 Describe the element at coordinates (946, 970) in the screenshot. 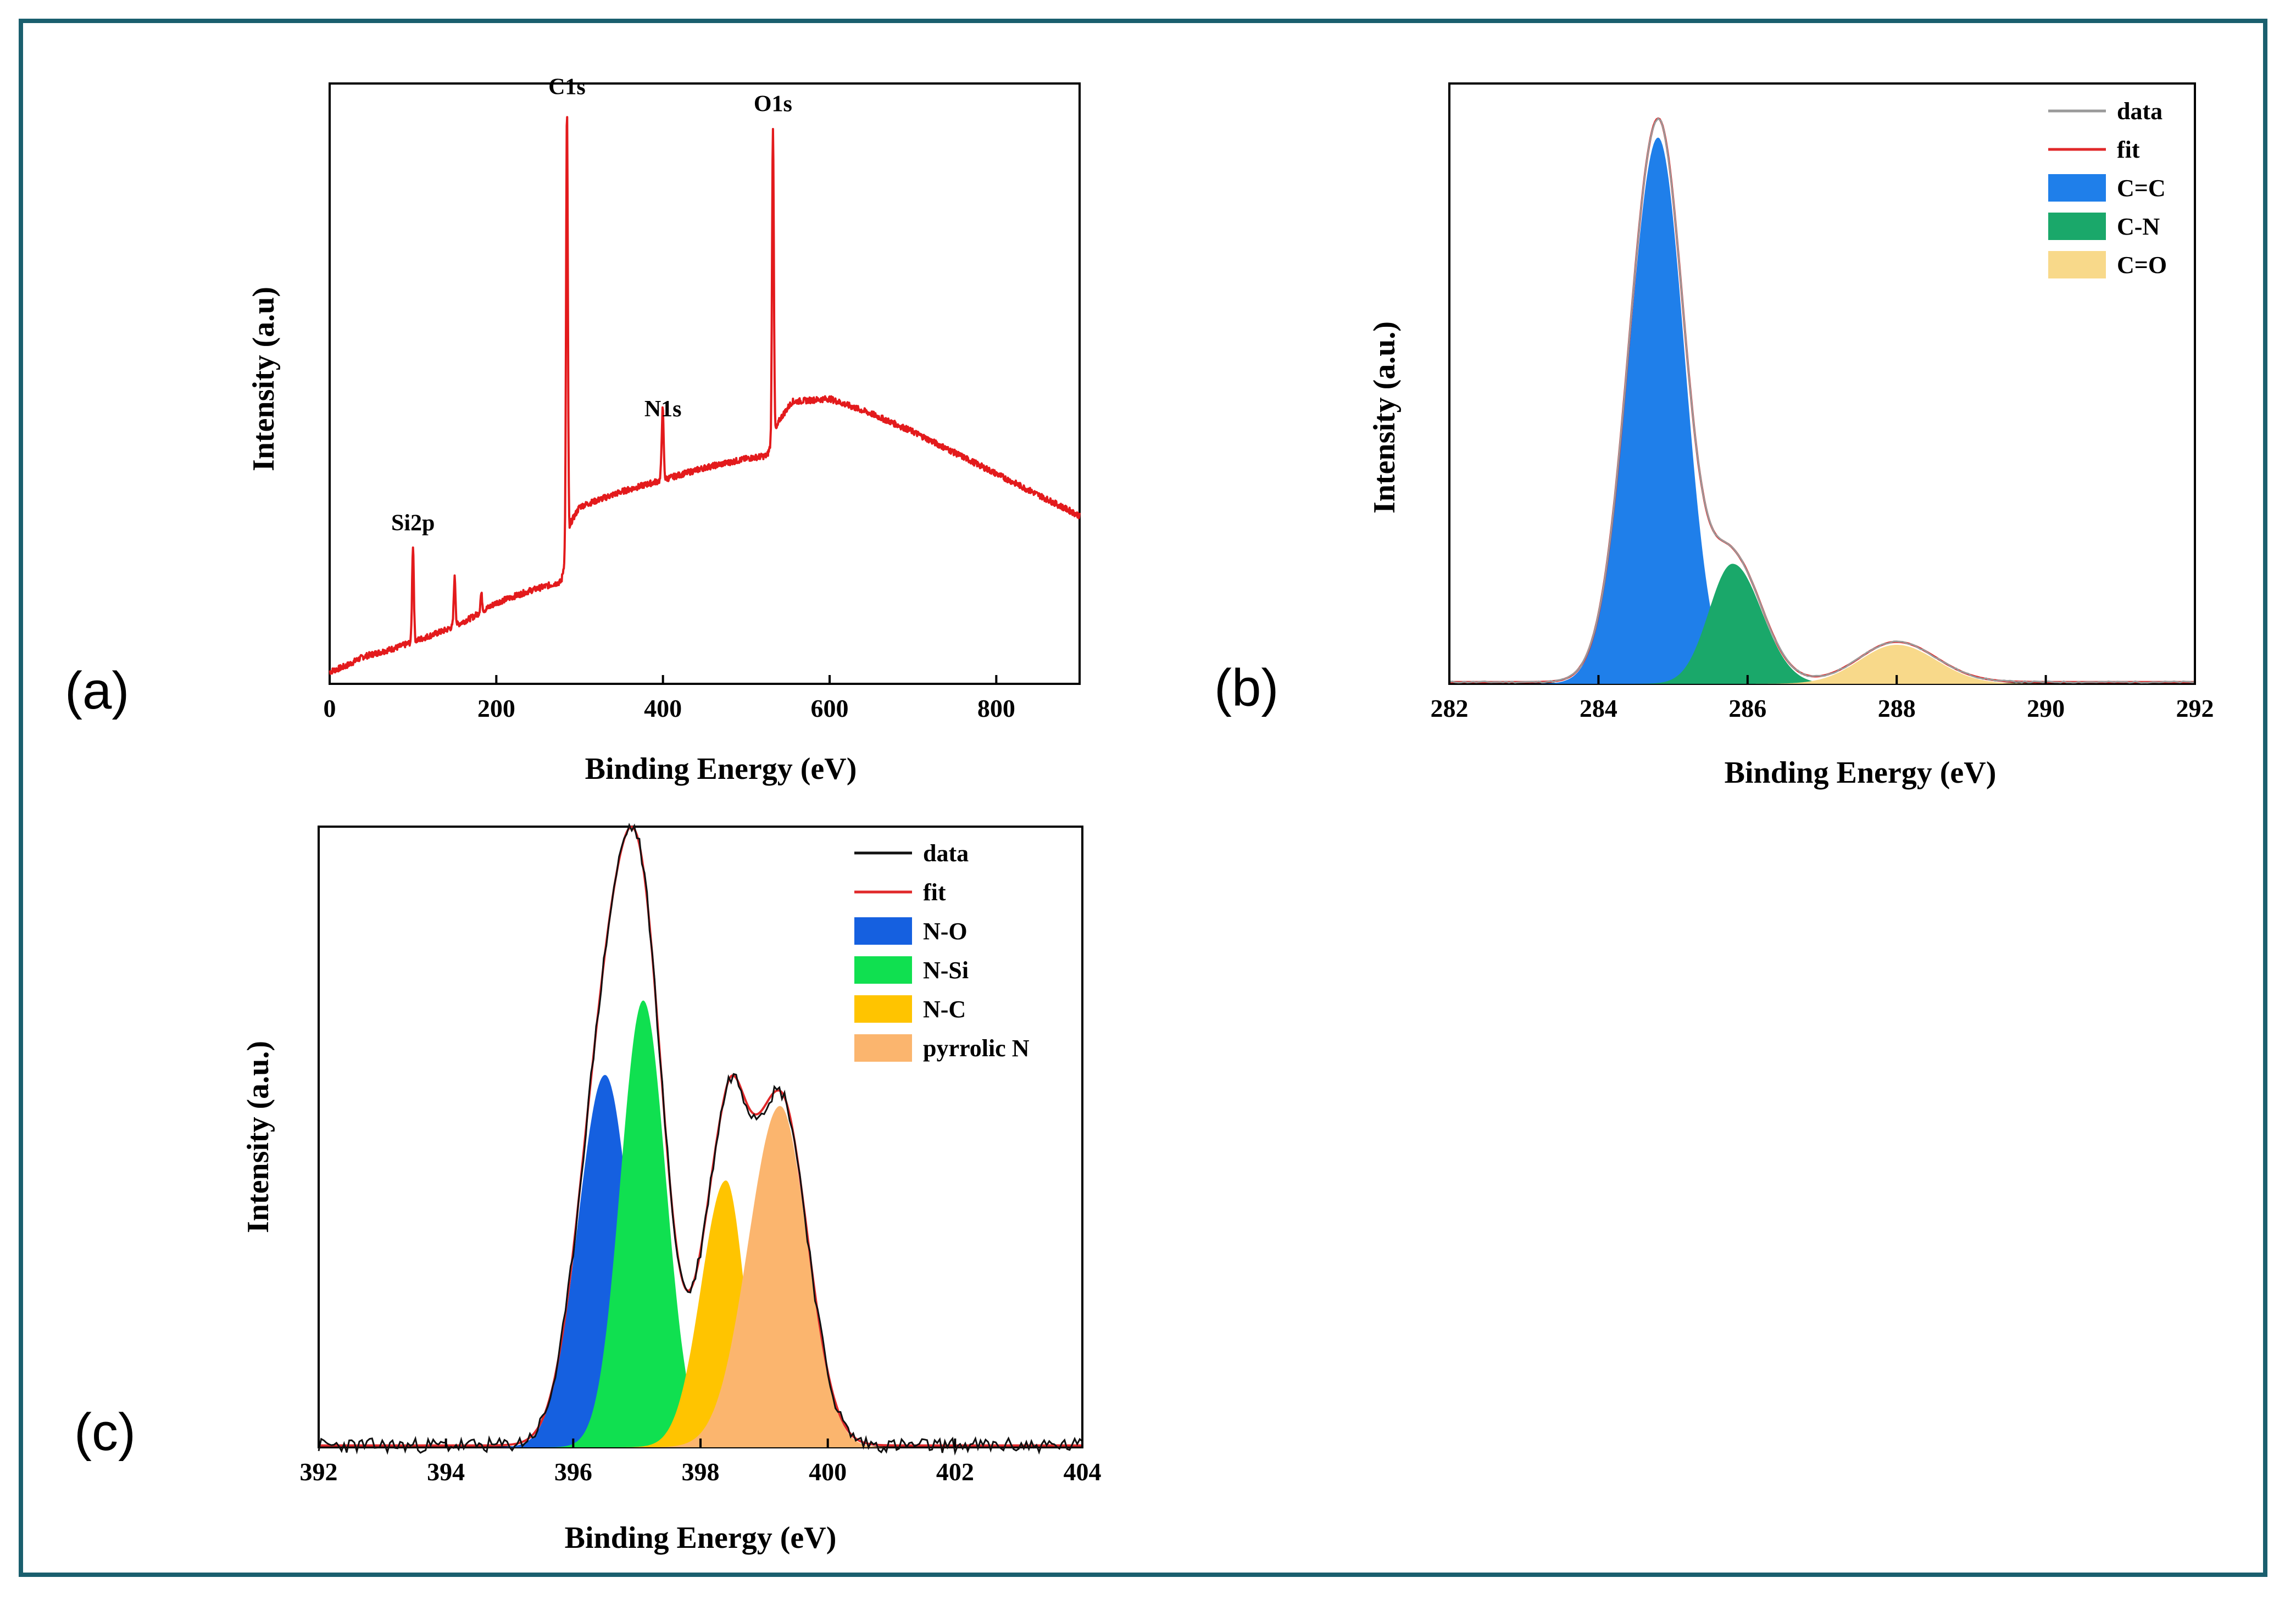

I see `legend-label: N-Si` at that location.